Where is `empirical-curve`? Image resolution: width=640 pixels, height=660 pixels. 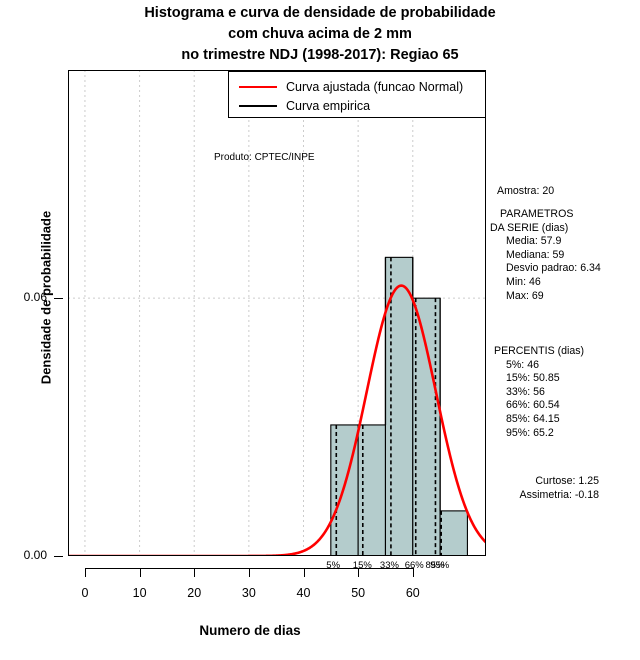 empirical-curve is located at coordinates (412, 384).